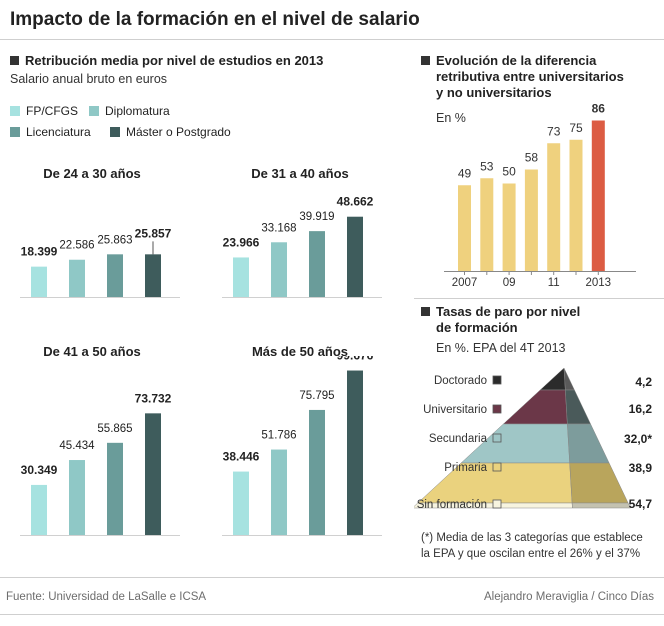 The image size is (664, 626). Describe the element at coordinates (530, 76) in the screenshot. I see `evolution-title-line-2: retributiva entre universitarios` at that location.